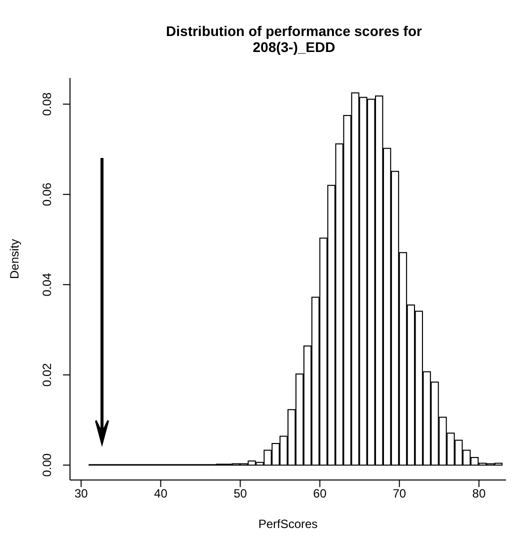 The height and width of the screenshot is (554, 526). Describe the element at coordinates (294, 39) in the screenshot. I see `chart-title: Distribution of performance scores for 208(3-)_EDD` at that location.